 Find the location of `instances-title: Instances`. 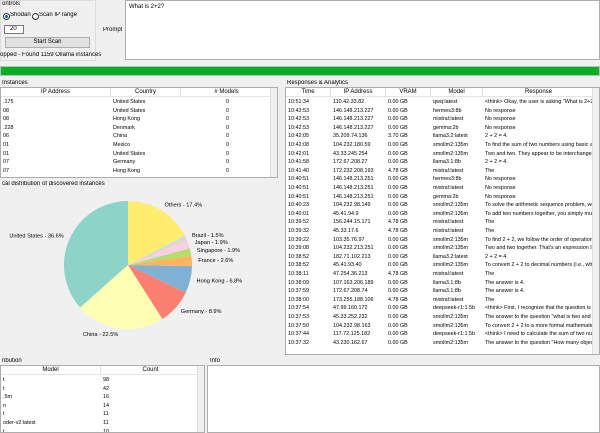

instances-title: Instances is located at coordinates (15, 83).